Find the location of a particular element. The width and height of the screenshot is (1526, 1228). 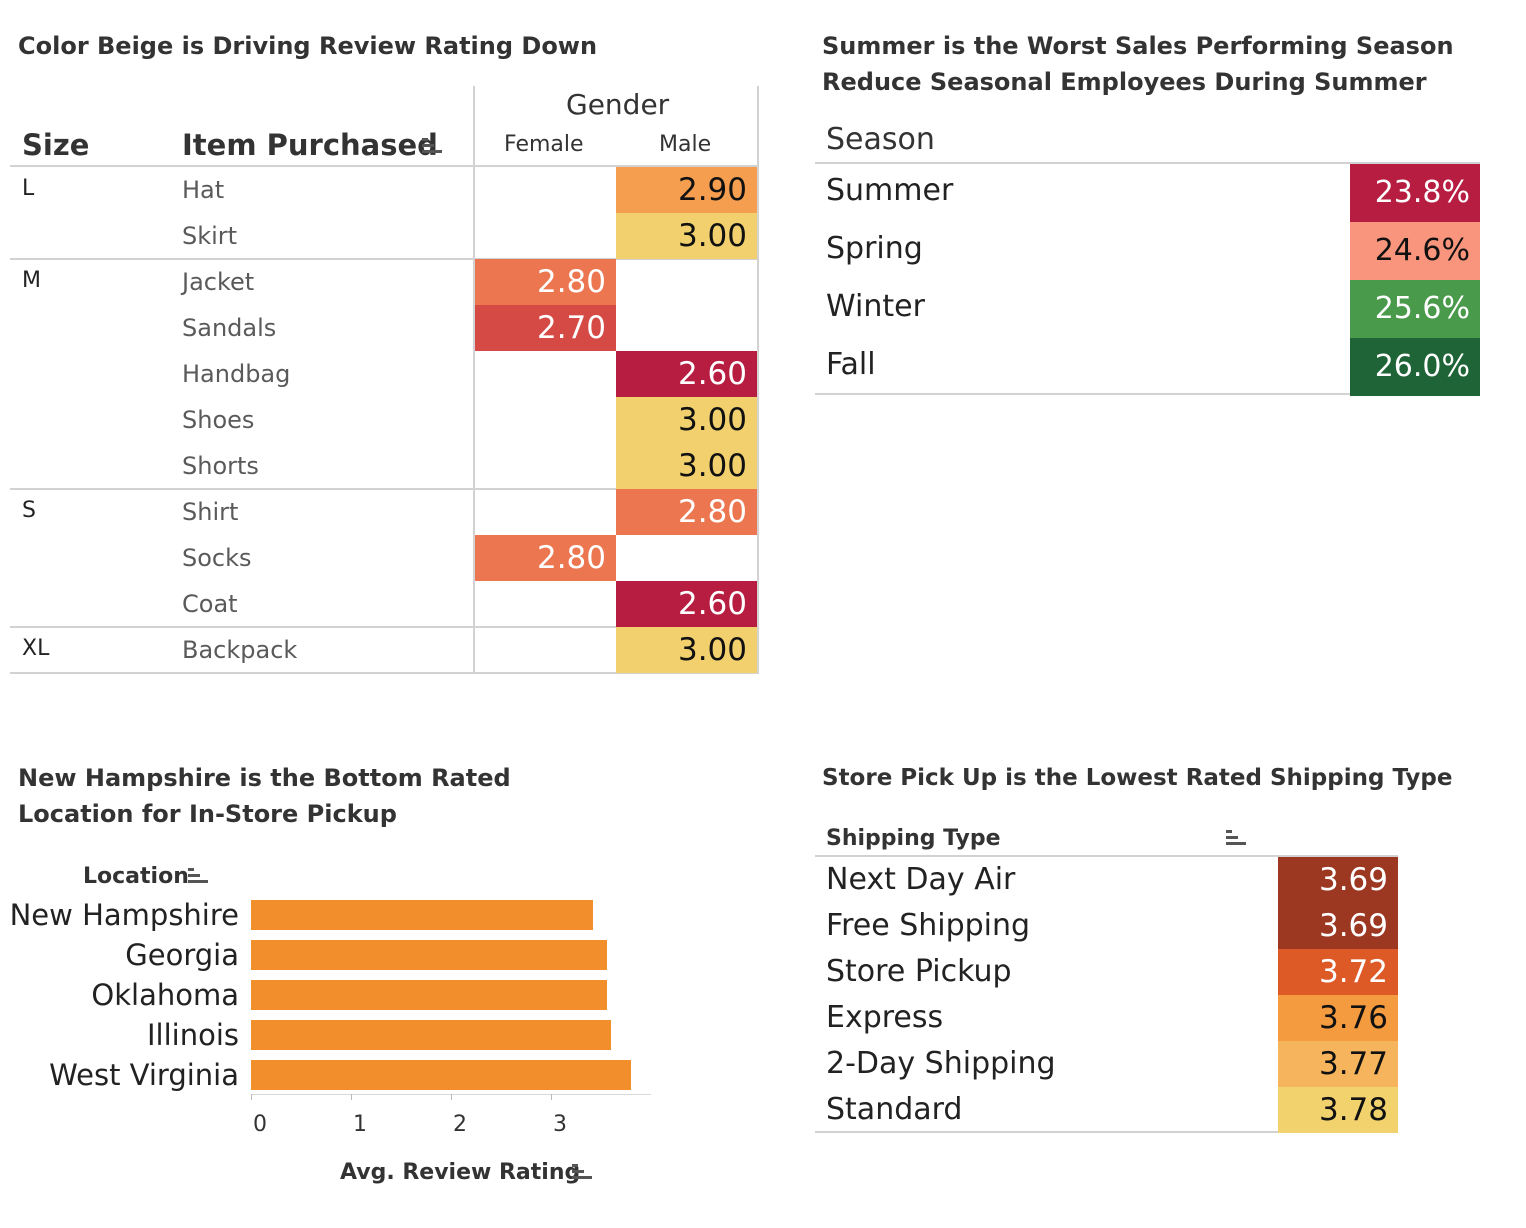

male-rating-cell: 2.90 is located at coordinates (686, 190).